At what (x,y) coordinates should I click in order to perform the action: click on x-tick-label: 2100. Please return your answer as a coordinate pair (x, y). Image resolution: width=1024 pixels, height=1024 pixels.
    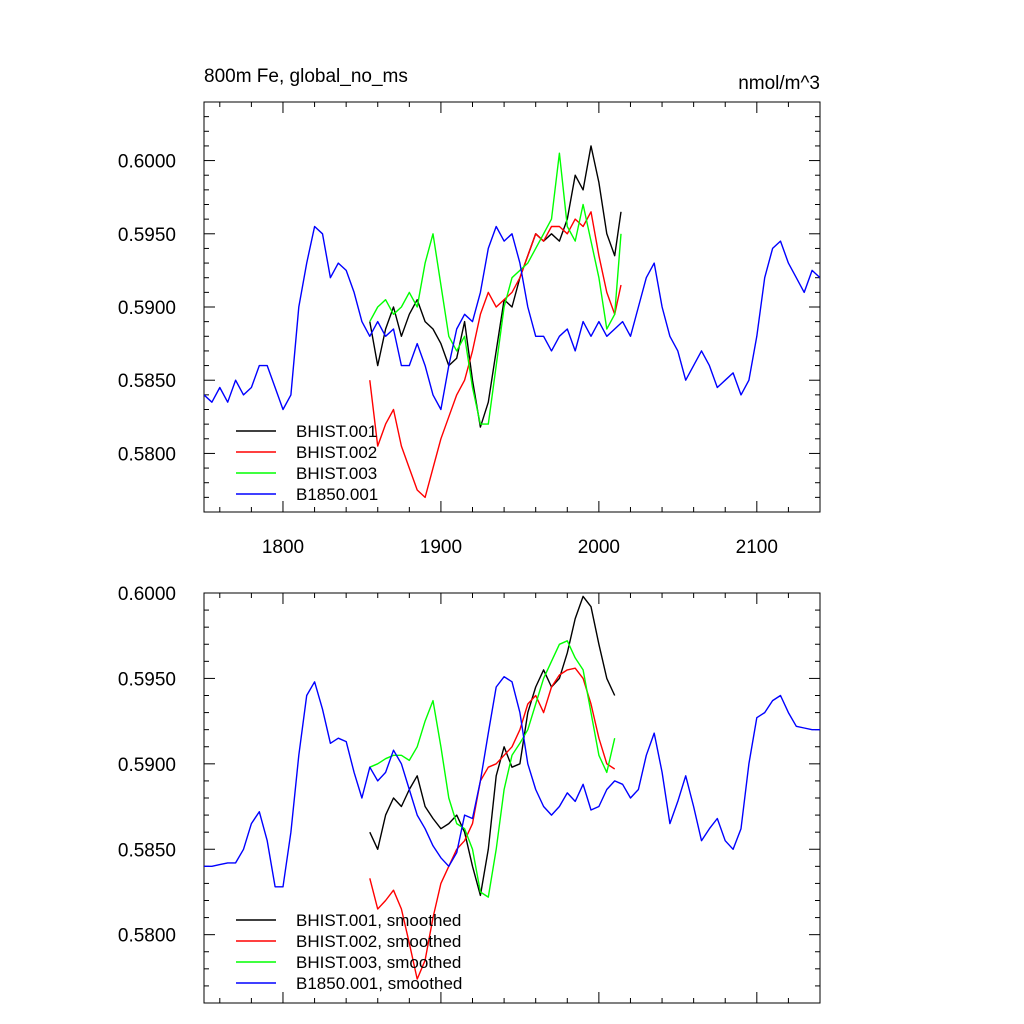
    Looking at the image, I should click on (757, 547).